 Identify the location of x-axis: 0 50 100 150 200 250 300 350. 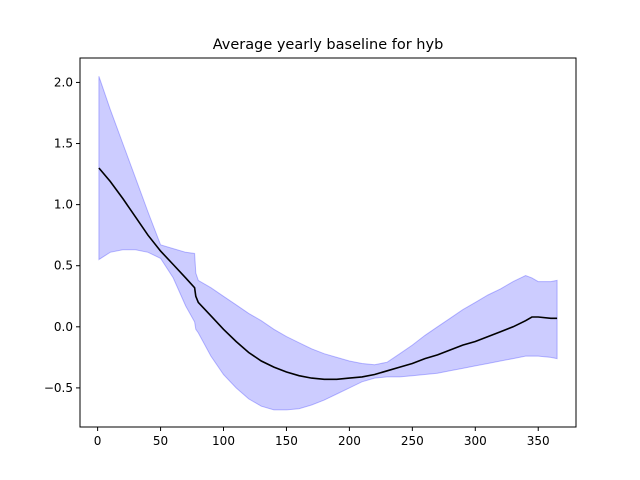
(322, 437).